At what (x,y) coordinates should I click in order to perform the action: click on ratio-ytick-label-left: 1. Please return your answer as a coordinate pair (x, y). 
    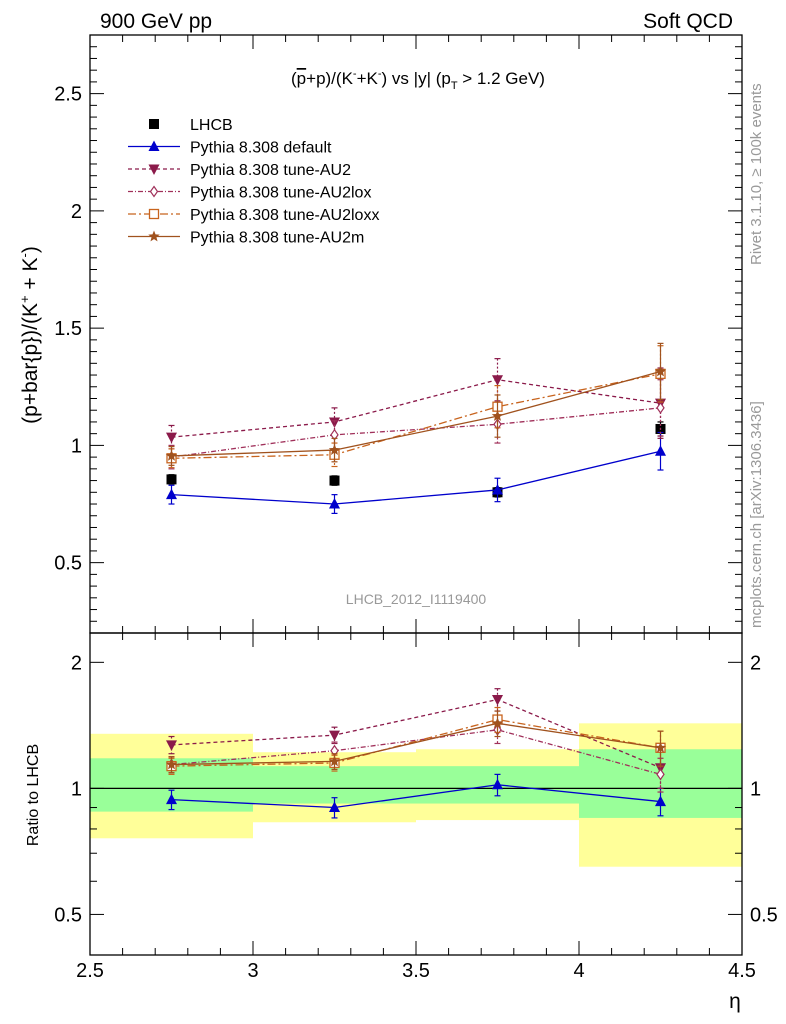
    Looking at the image, I should click on (76, 789).